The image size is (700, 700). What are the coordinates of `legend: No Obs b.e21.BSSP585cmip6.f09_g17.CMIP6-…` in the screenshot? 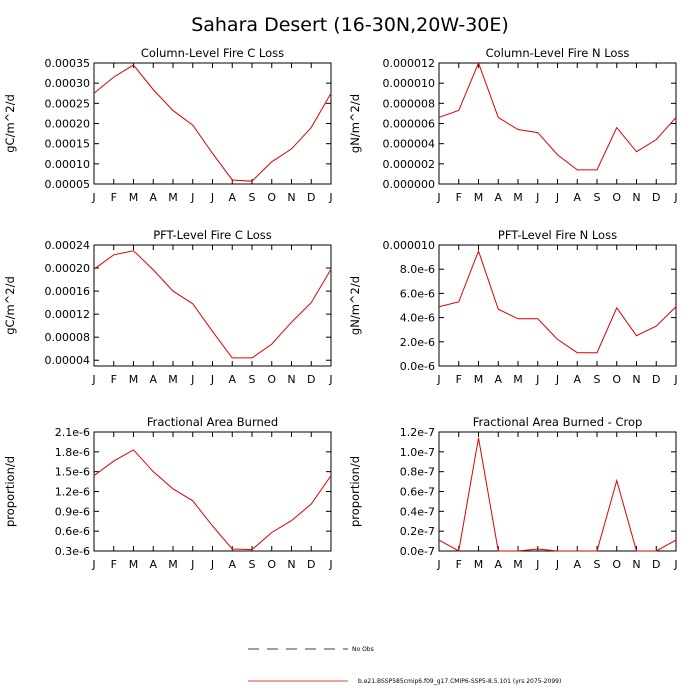 It's located at (404, 665).